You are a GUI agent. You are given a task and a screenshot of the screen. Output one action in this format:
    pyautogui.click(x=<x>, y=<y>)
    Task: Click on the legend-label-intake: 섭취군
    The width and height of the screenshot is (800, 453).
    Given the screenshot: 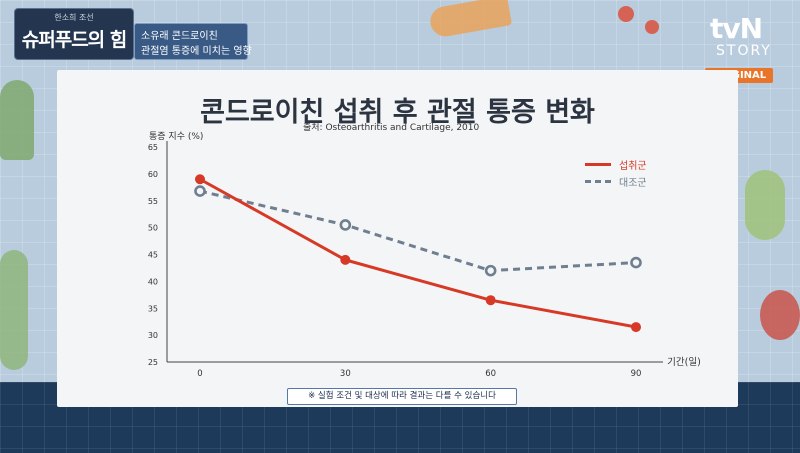 What is the action you would take?
    pyautogui.click(x=633, y=166)
    